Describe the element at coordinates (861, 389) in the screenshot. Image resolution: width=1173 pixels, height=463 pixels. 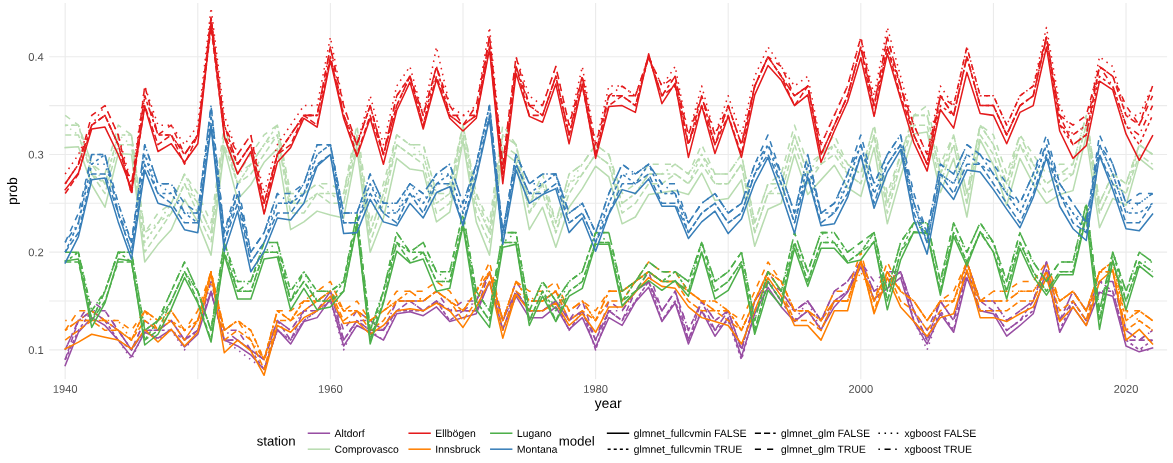
I see `x-tick-label: 2000` at that location.